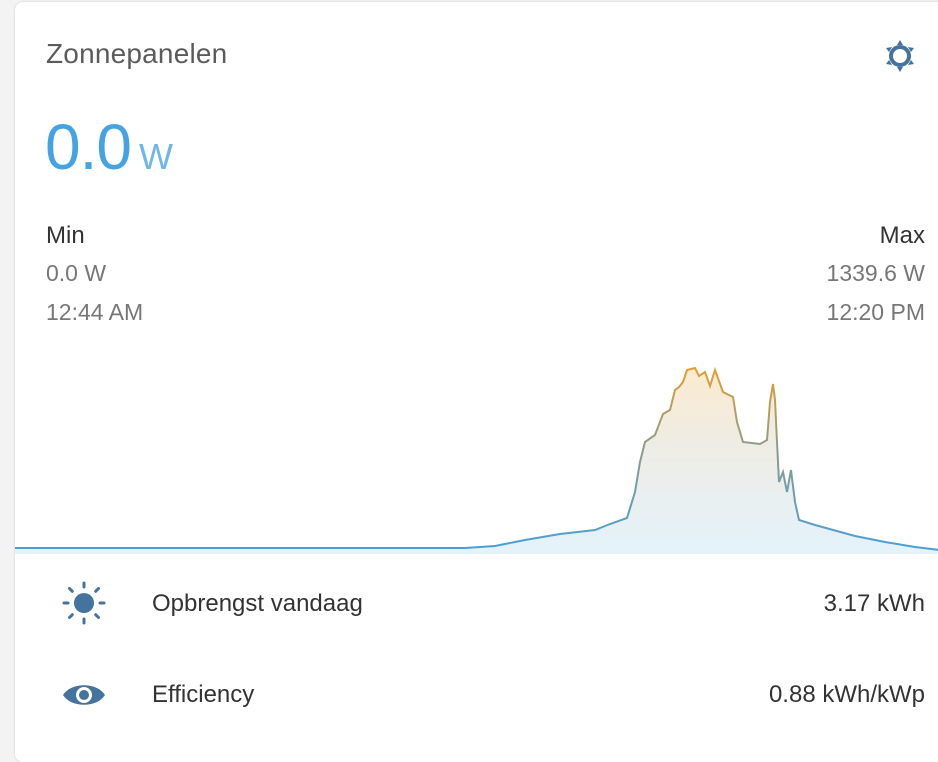 This screenshot has width=938, height=762. I want to click on card-title: Zonnepanelen, so click(137, 53).